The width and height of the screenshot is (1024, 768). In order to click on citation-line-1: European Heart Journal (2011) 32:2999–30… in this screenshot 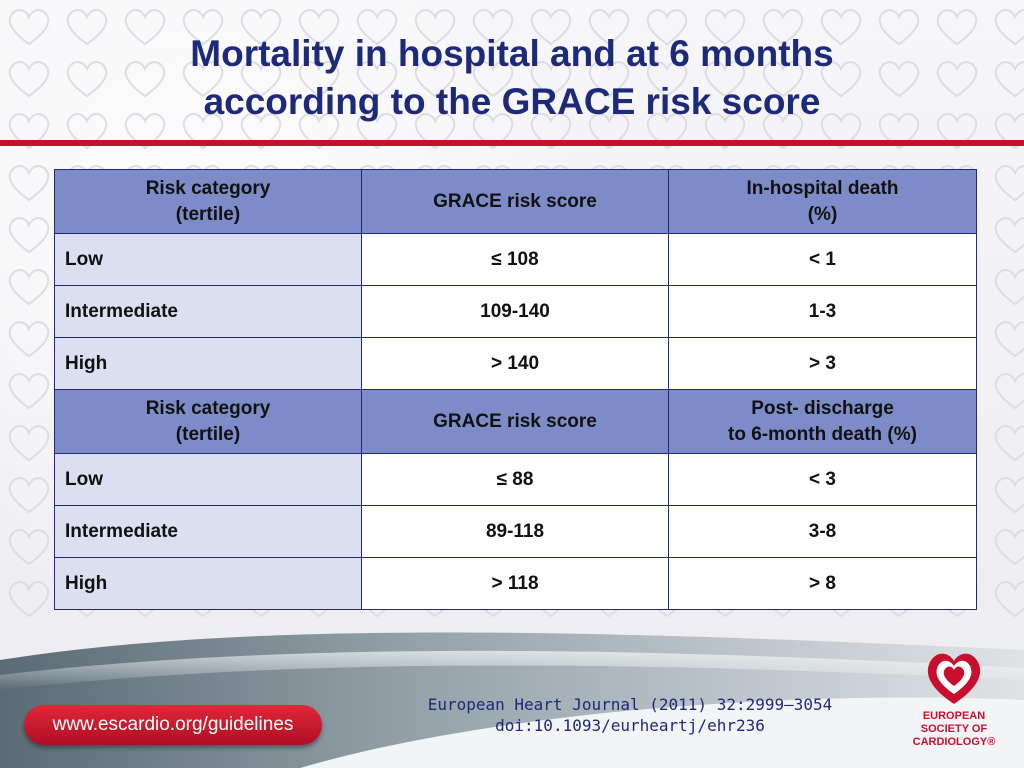, I will do `click(630, 704)`.